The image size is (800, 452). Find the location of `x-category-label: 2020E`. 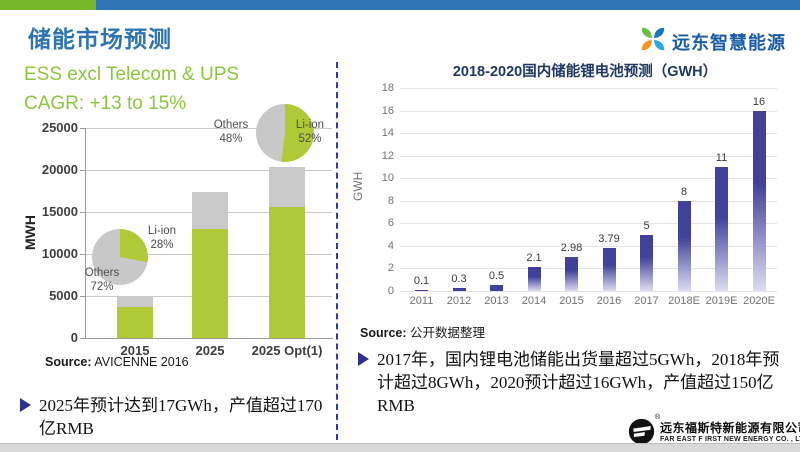

x-category-label: 2020E is located at coordinates (759, 301).